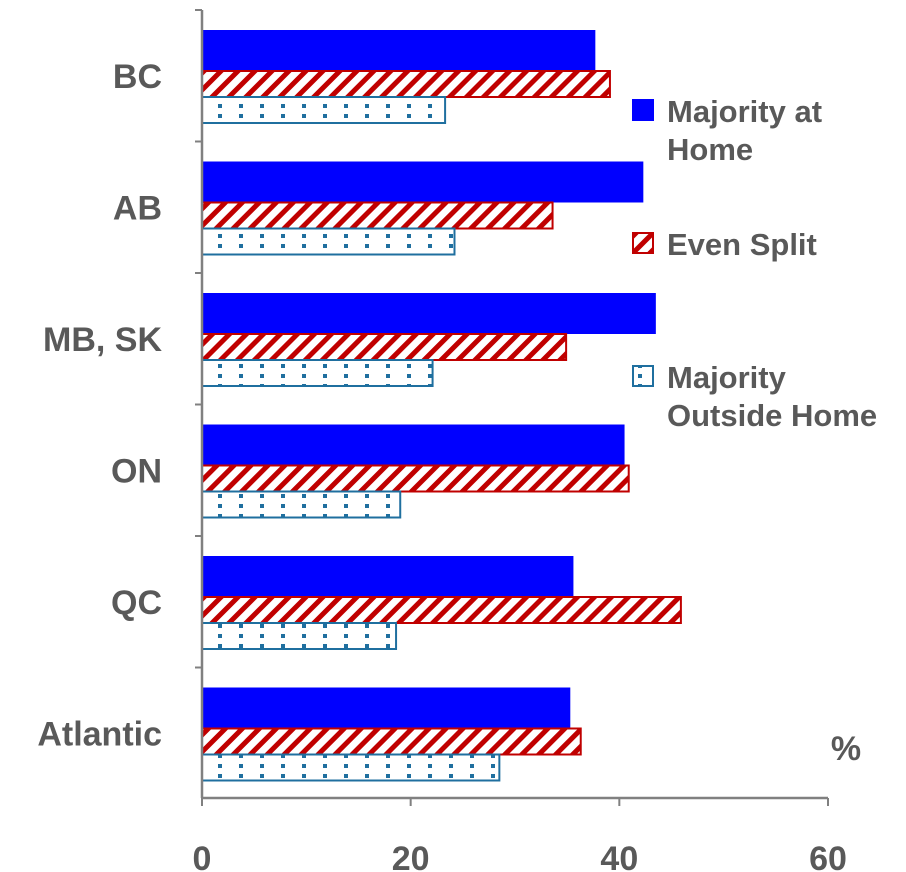  What do you see at coordinates (102, 340) in the screenshot?
I see `category-label: MB, SK` at bounding box center [102, 340].